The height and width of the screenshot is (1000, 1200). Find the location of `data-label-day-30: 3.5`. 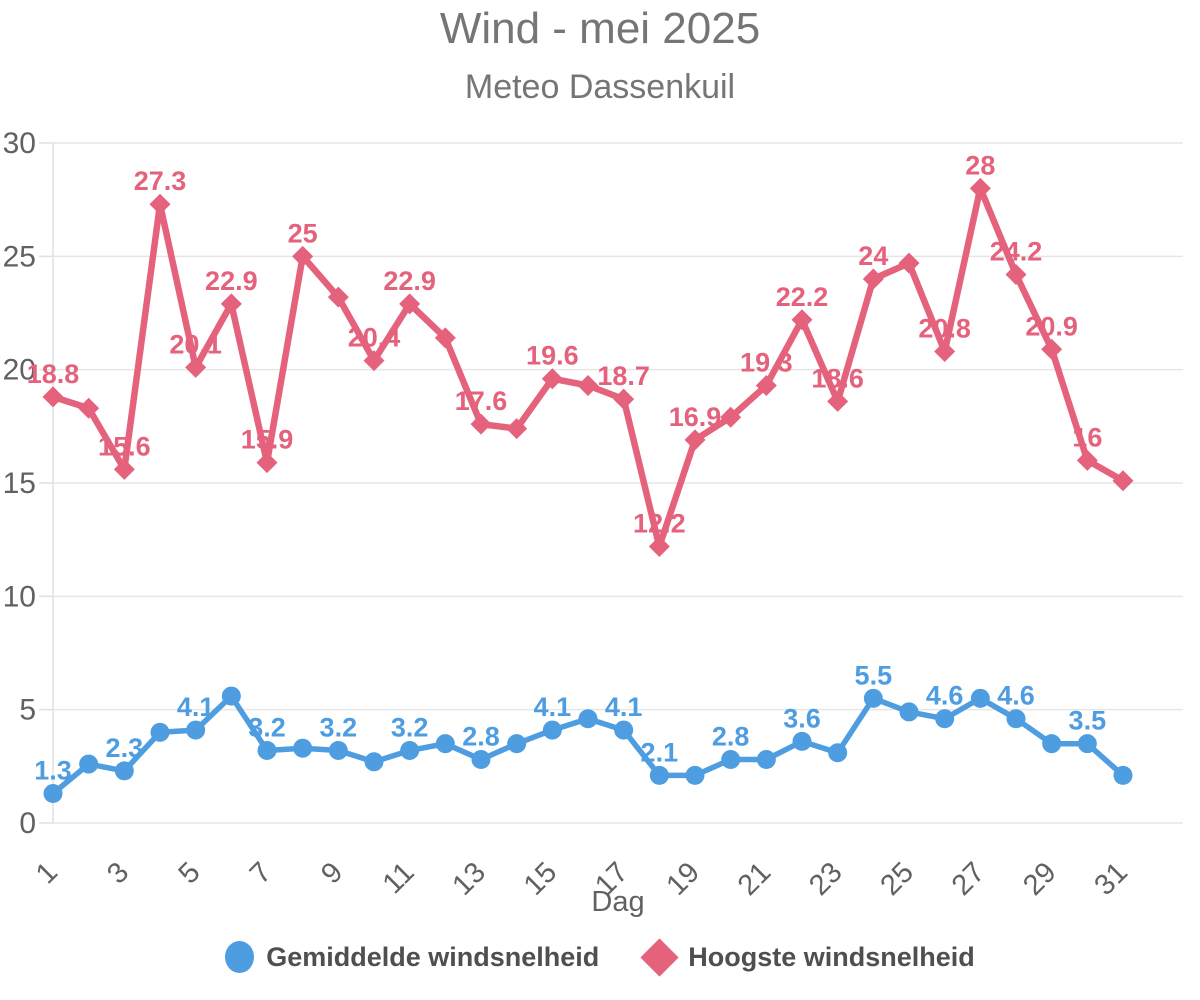

data-label-day-30: 3.5 is located at coordinates (1088, 721).